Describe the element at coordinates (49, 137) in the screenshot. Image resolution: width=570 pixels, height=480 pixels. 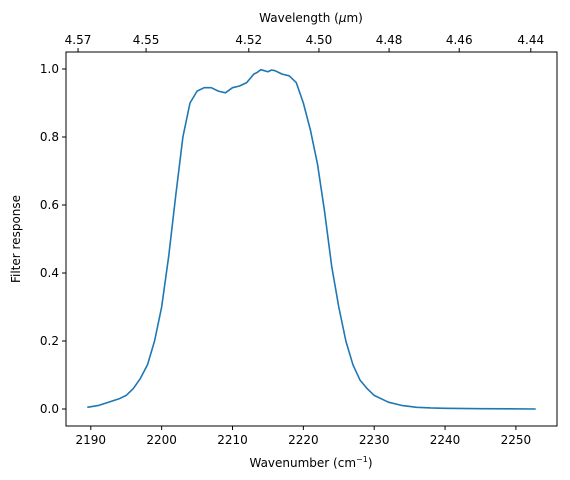
I see `y-tick-label-4: 0.8` at that location.